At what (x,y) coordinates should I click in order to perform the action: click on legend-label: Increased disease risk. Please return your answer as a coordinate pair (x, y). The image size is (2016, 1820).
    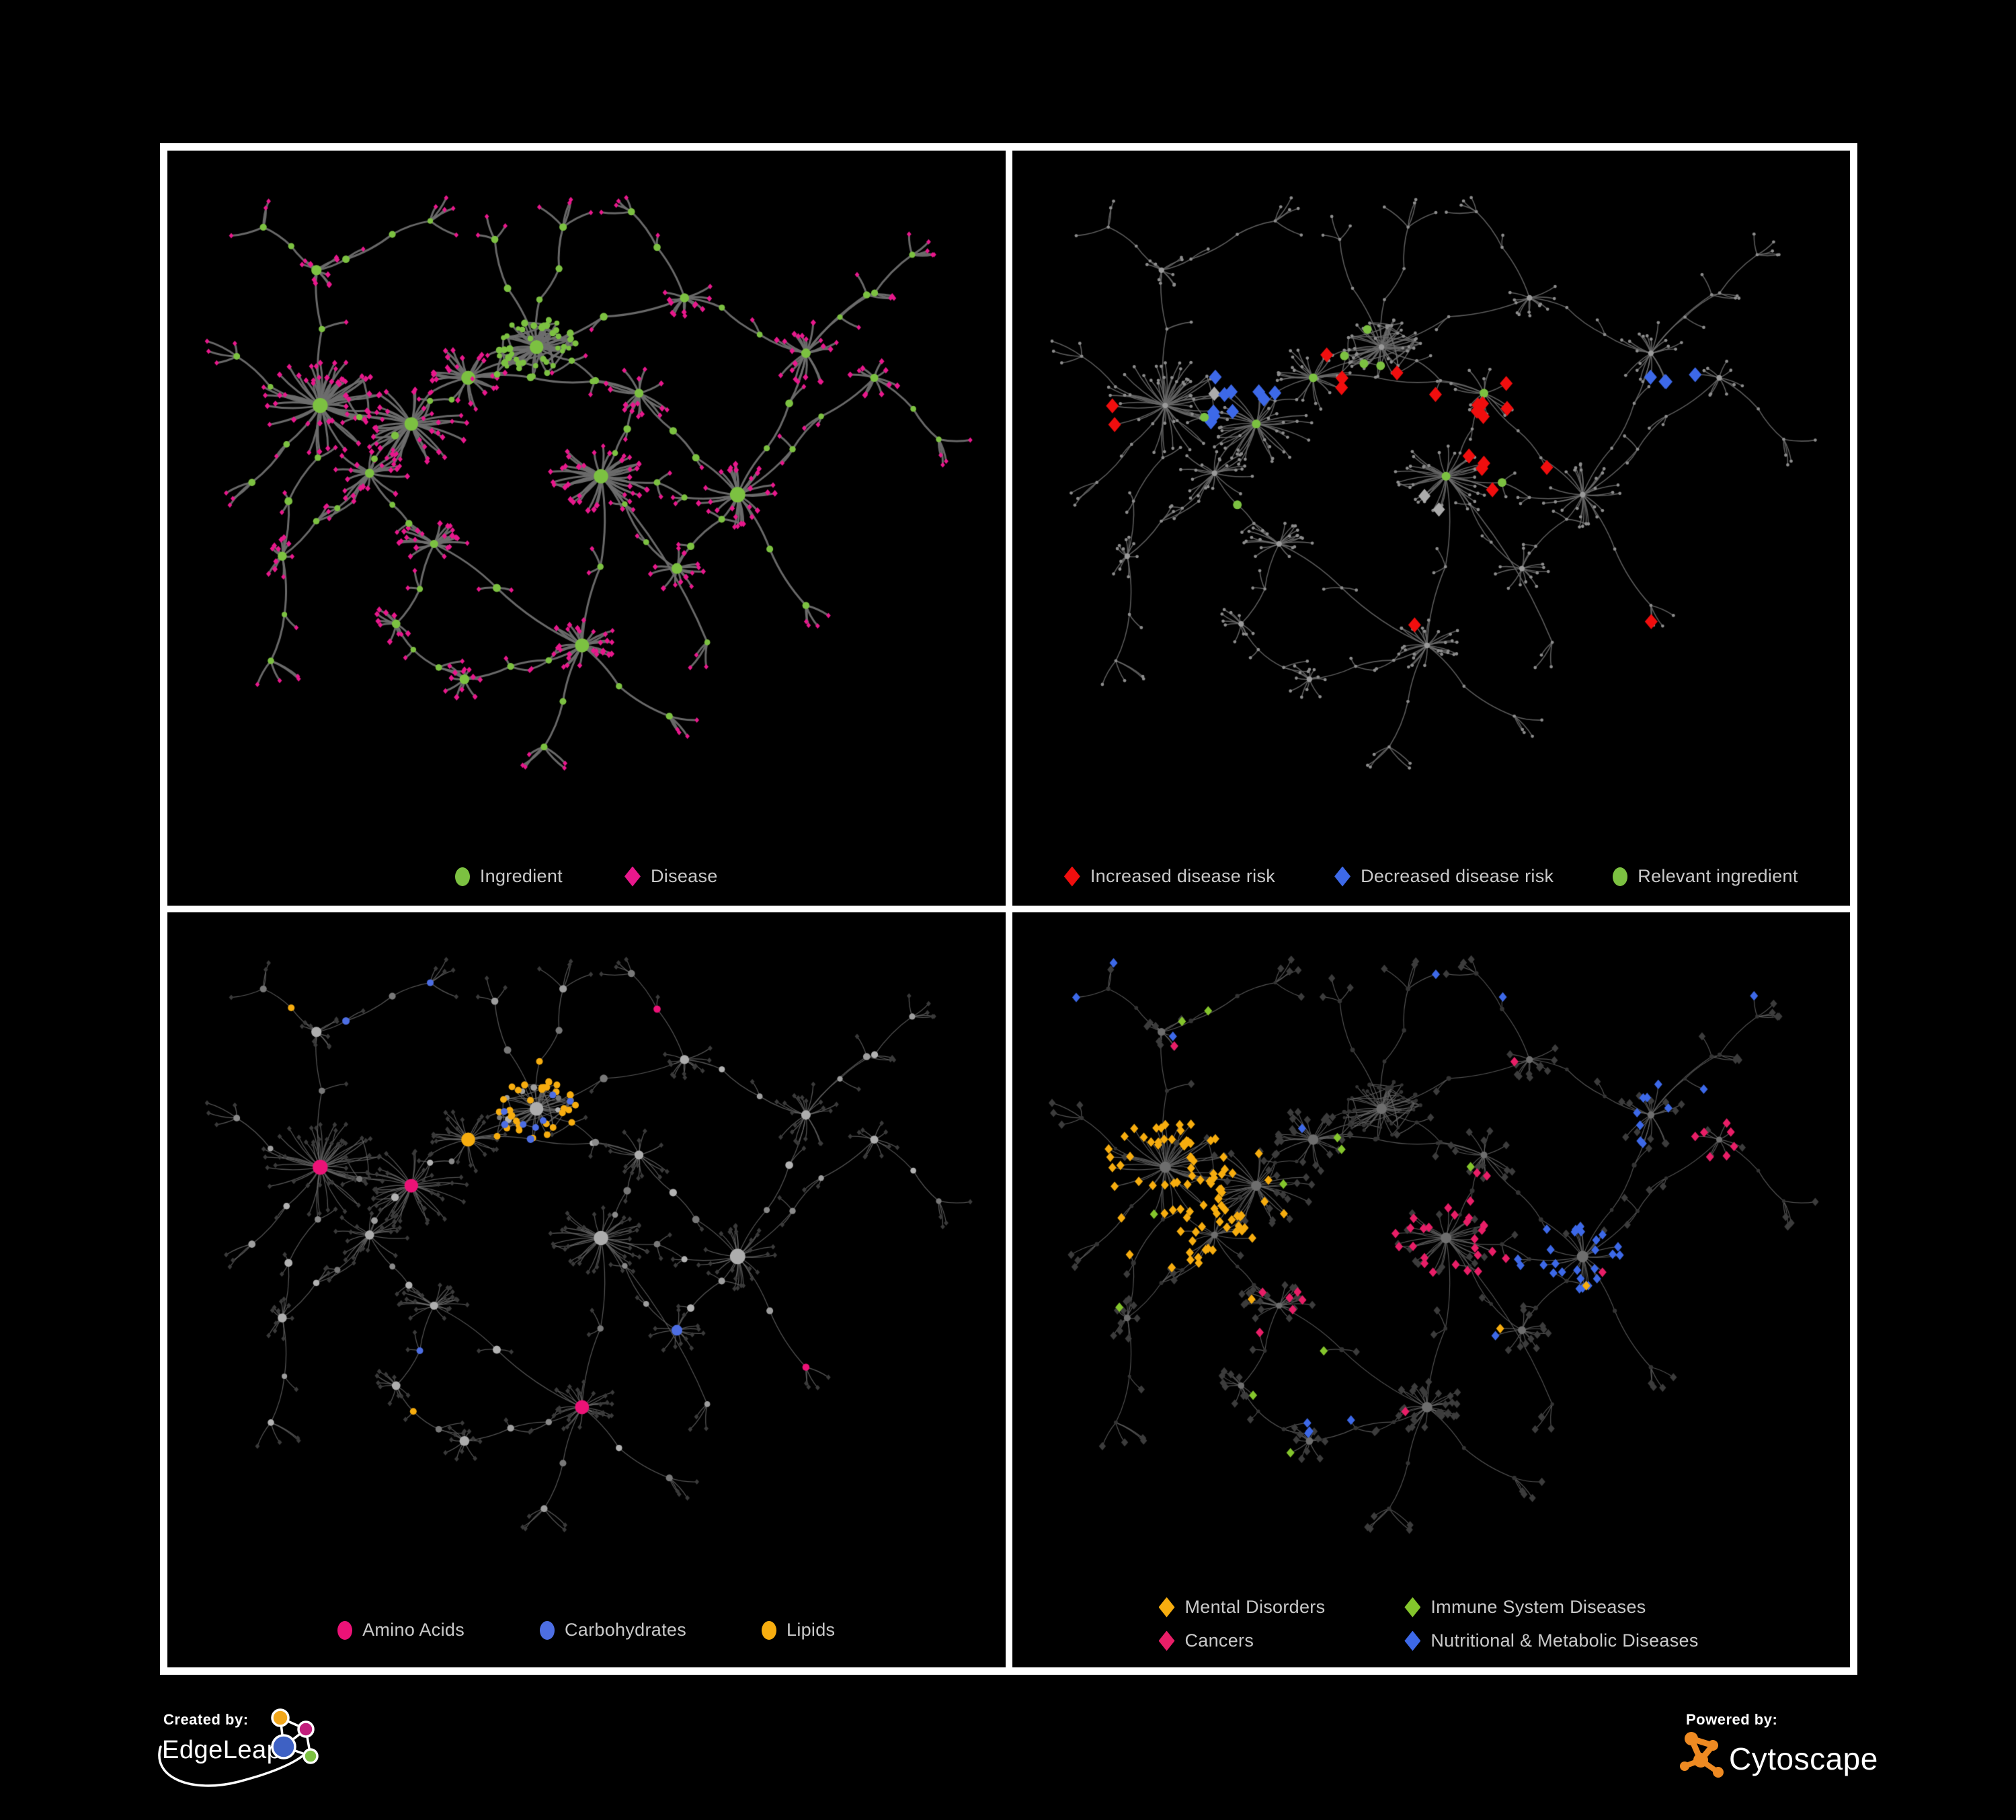
    Looking at the image, I should click on (1183, 876).